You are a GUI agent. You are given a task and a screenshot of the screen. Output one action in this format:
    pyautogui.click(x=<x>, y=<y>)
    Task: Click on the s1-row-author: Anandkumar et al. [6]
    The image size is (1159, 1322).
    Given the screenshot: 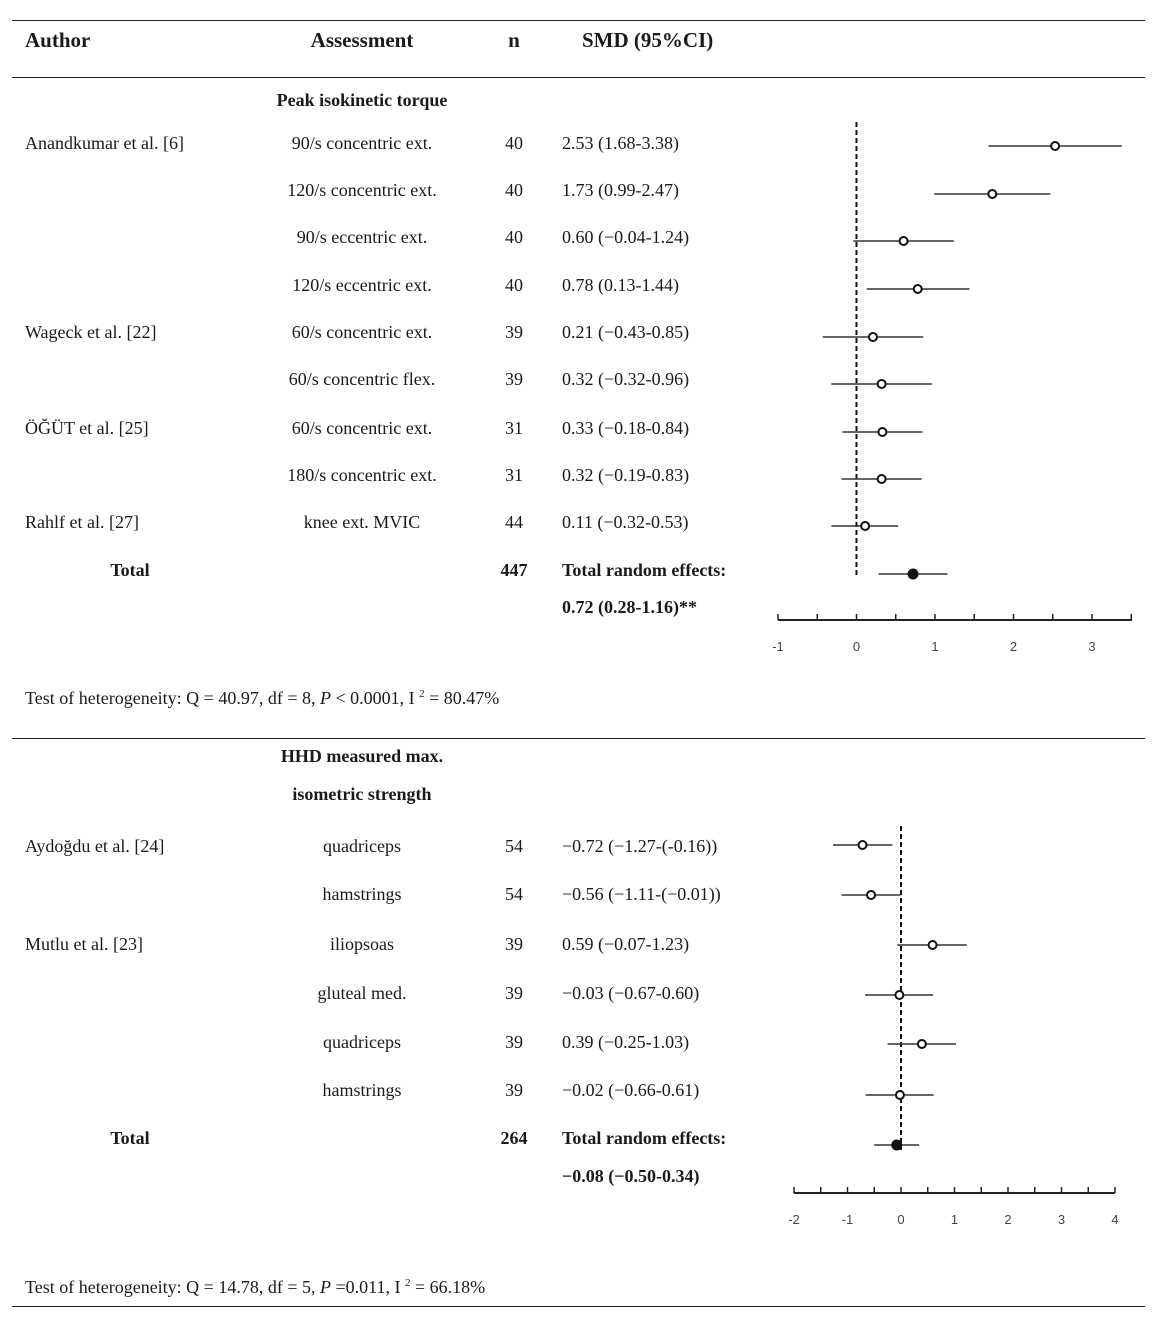 What is the action you would take?
    pyautogui.click(x=104, y=143)
    